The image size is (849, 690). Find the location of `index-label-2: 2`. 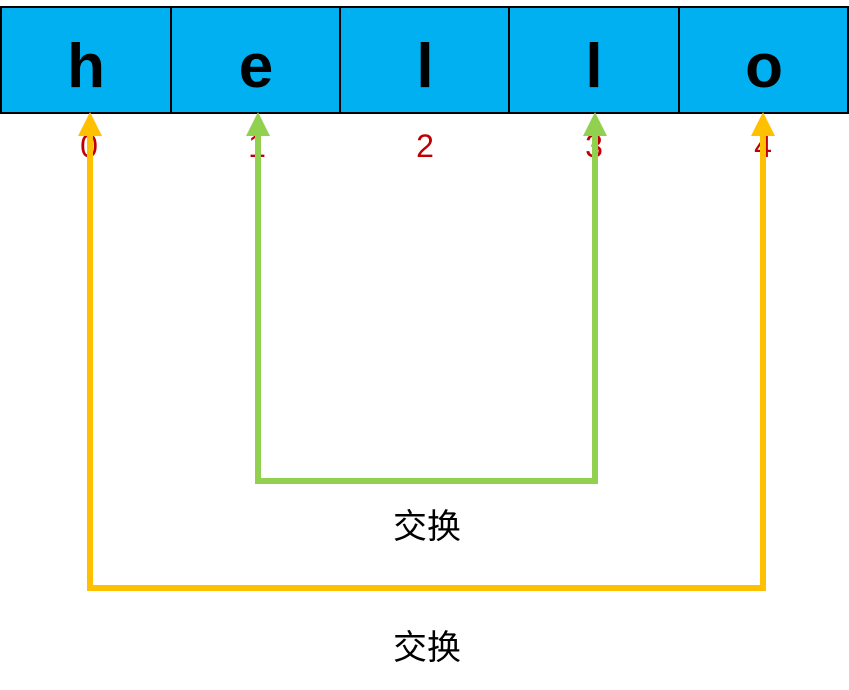

index-label-2: 2 is located at coordinates (425, 146).